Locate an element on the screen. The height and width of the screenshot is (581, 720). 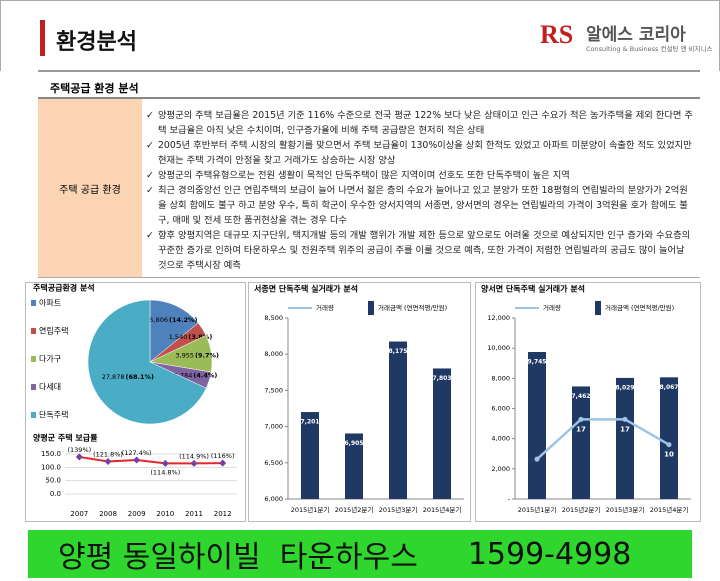
chart-title: 서종면 단독주택 실거래가 분석 is located at coordinates (306, 289).